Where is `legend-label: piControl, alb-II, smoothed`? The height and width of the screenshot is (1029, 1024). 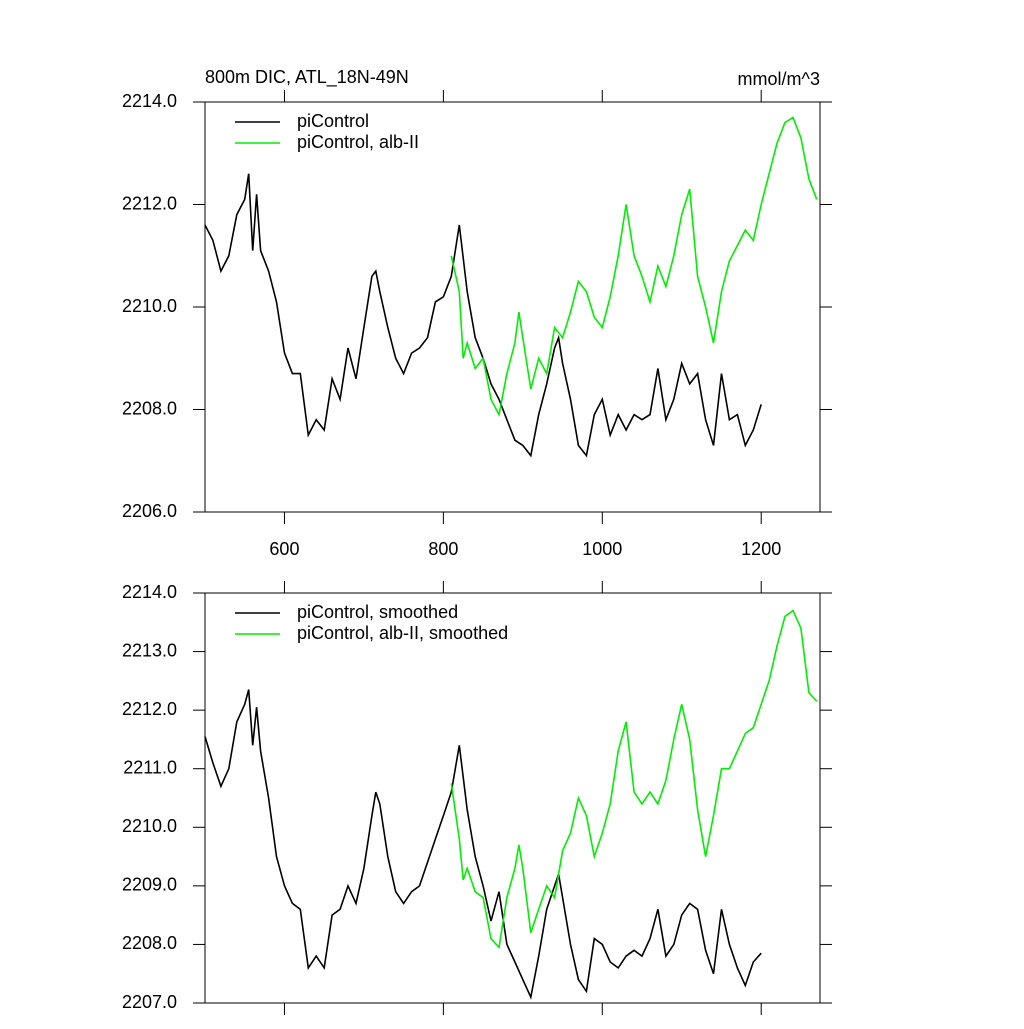 legend-label: piControl, alb-II, smoothed is located at coordinates (402, 633).